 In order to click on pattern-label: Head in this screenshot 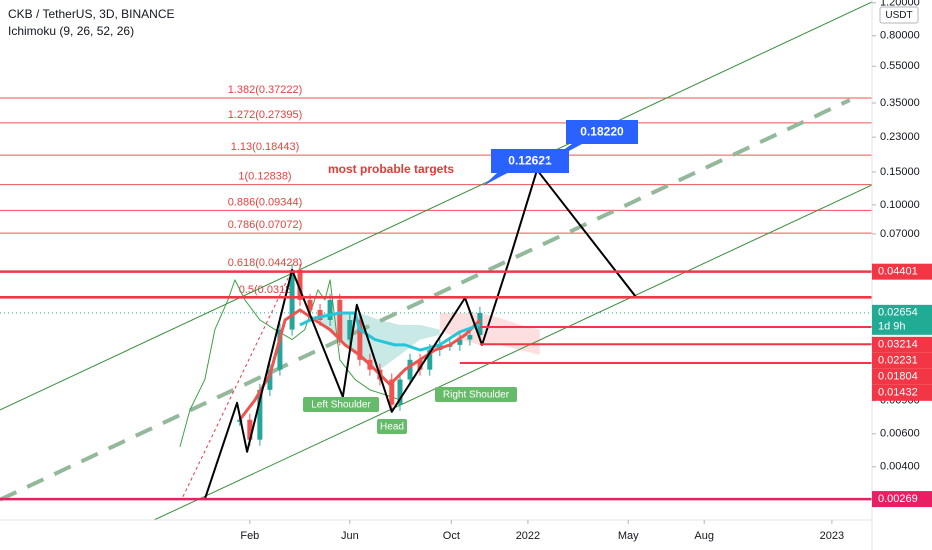, I will do `click(392, 427)`.